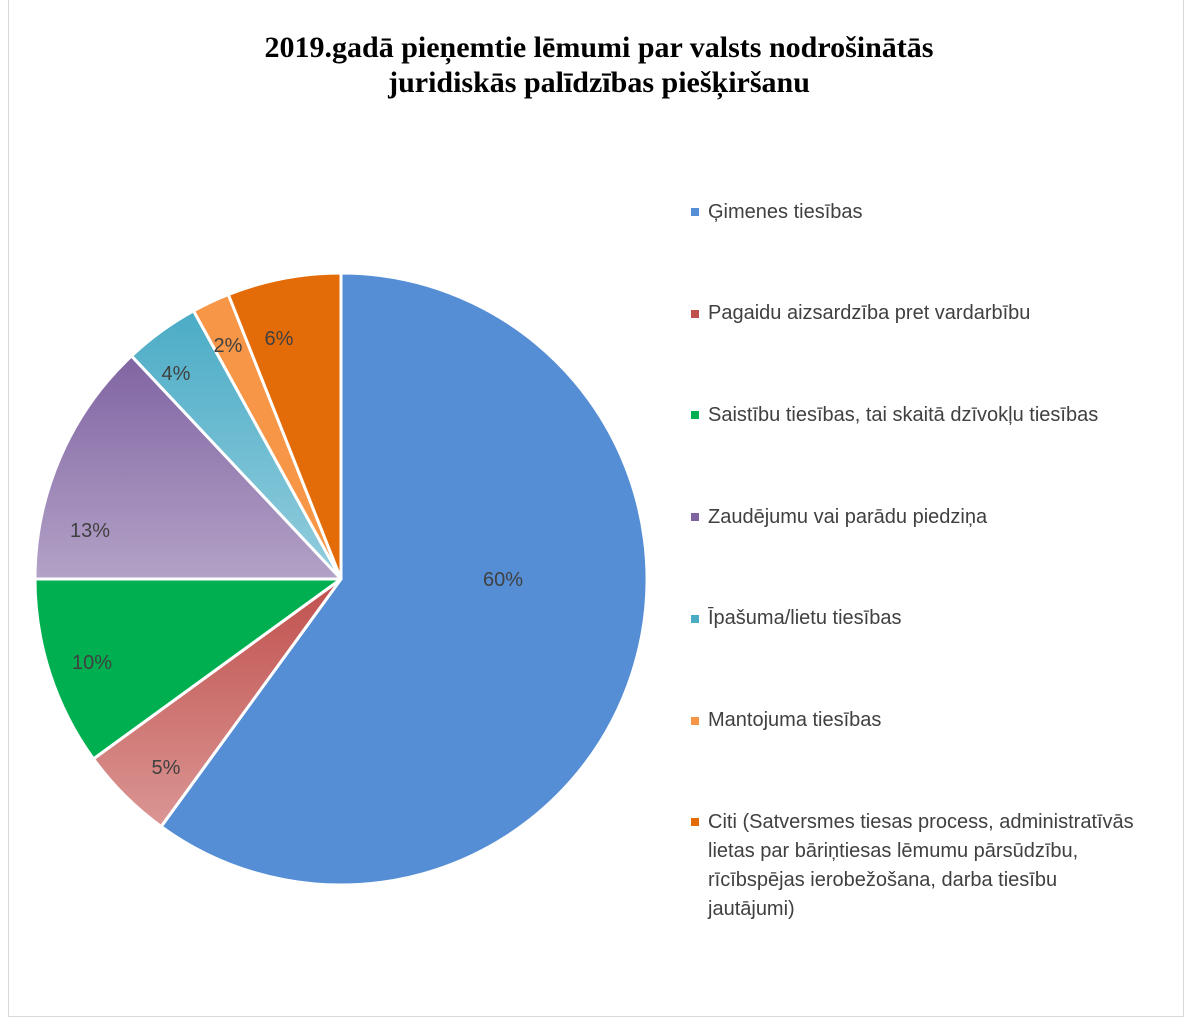 This screenshot has height=1025, width=1192. What do you see at coordinates (503, 580) in the screenshot?
I see `data-label-gimenes-tiesibas: 60%` at bounding box center [503, 580].